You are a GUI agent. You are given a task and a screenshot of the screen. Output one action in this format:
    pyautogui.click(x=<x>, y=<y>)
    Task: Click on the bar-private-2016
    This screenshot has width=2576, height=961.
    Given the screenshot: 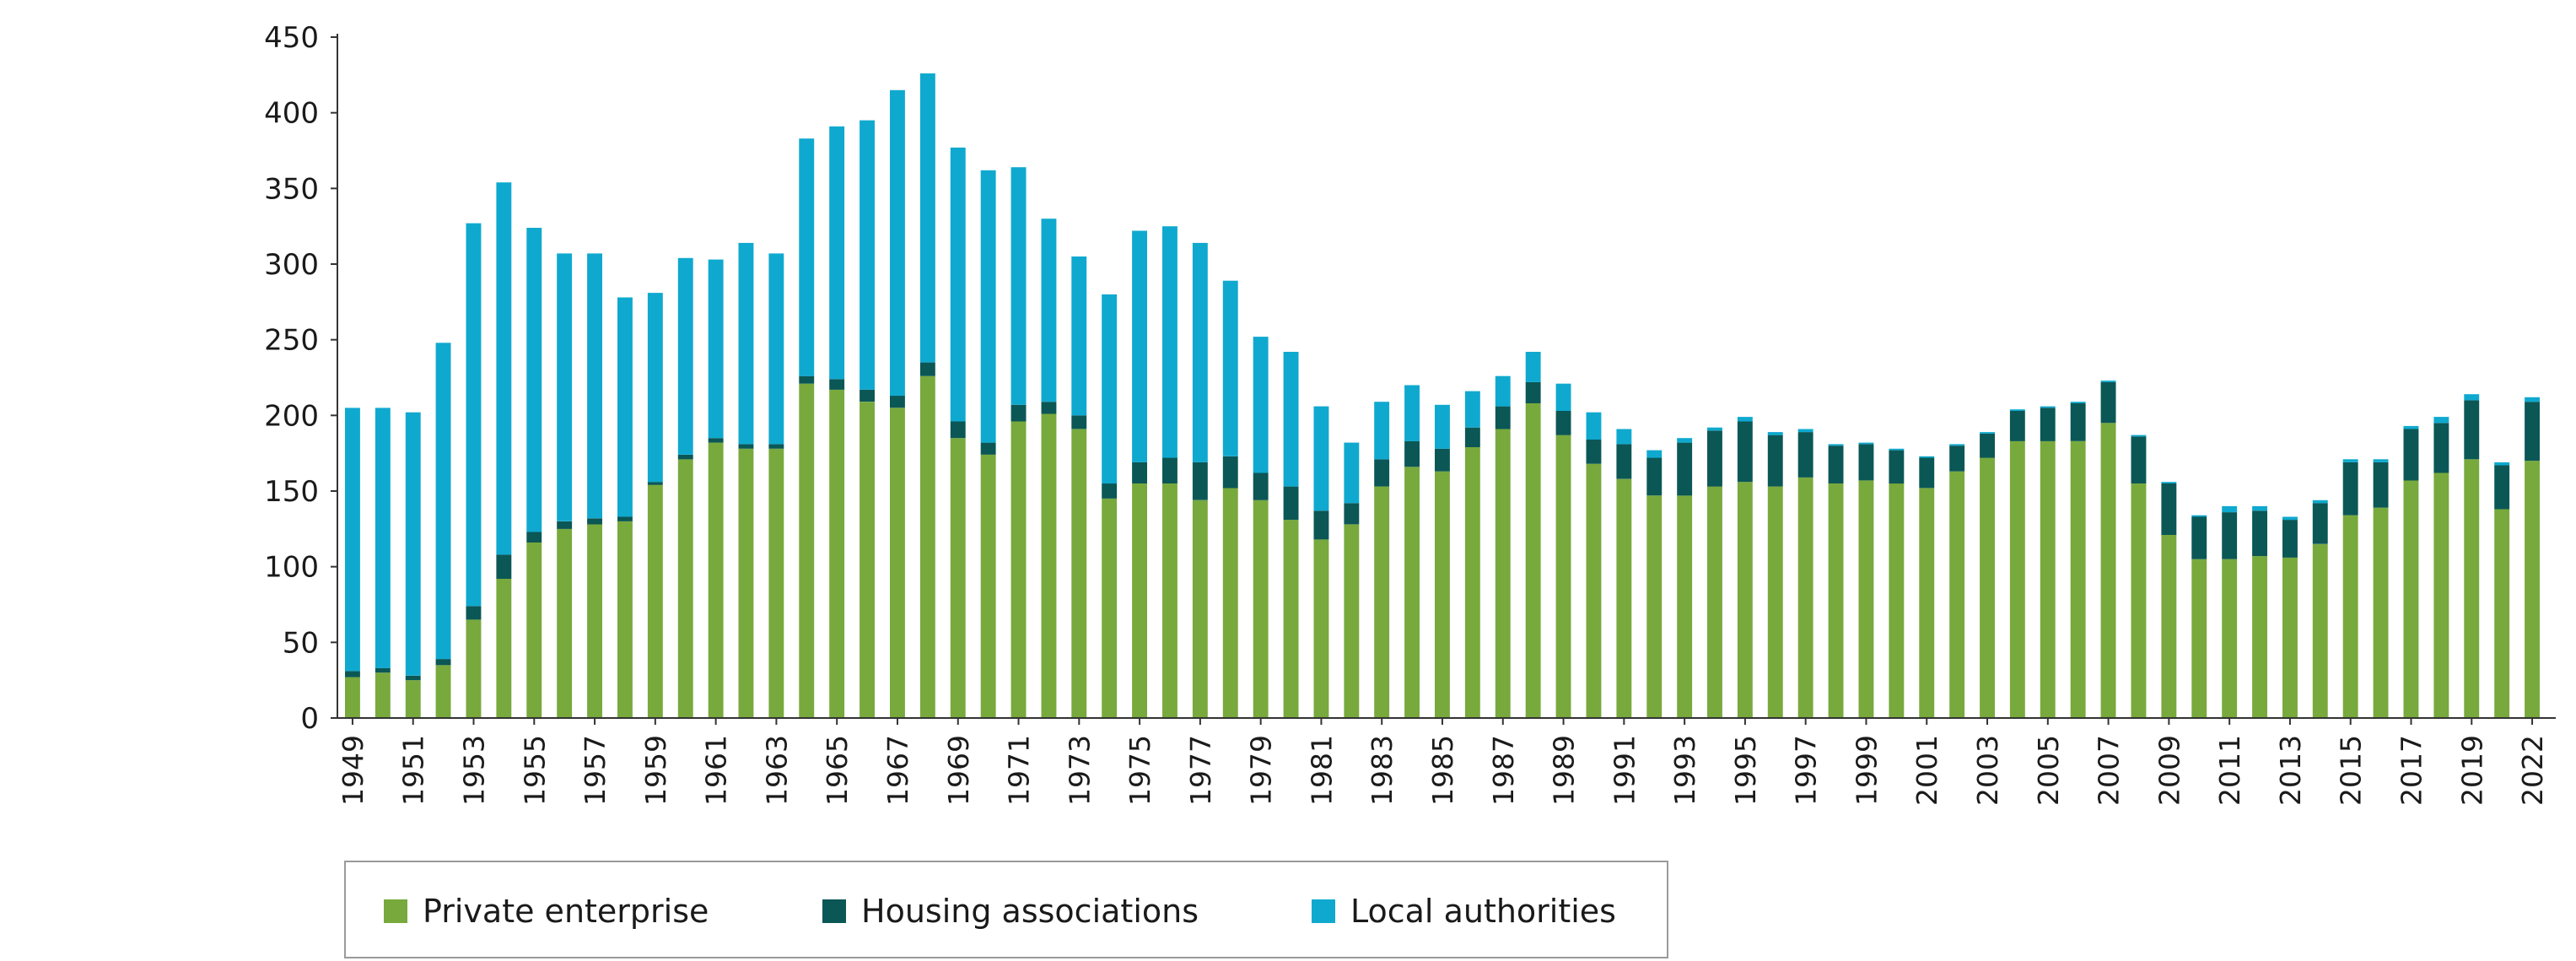 What is the action you would take?
    pyautogui.click(x=2381, y=612)
    